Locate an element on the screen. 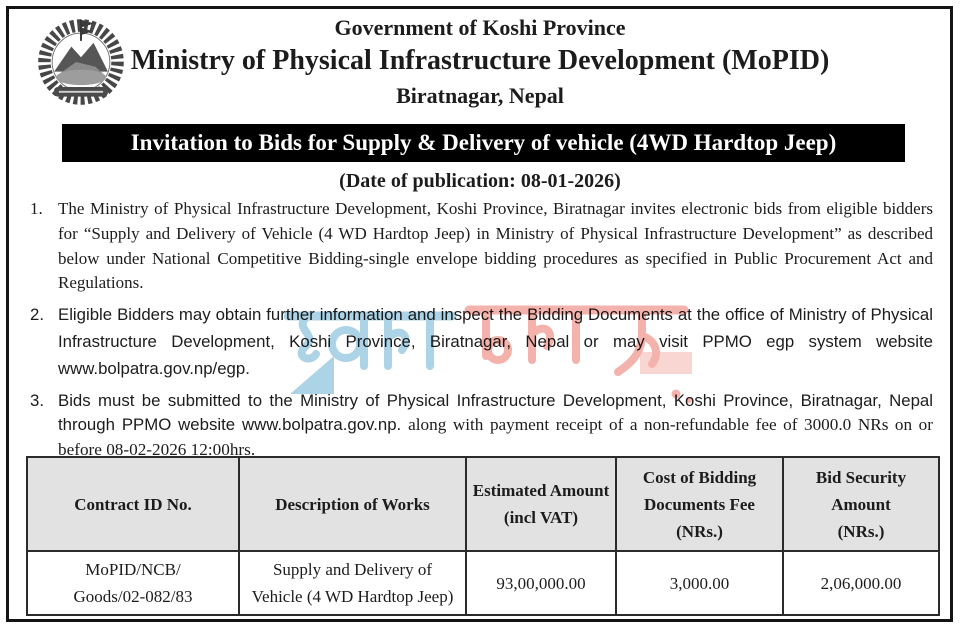 The width and height of the screenshot is (960, 630). item-1-number: 1. is located at coordinates (36, 208).